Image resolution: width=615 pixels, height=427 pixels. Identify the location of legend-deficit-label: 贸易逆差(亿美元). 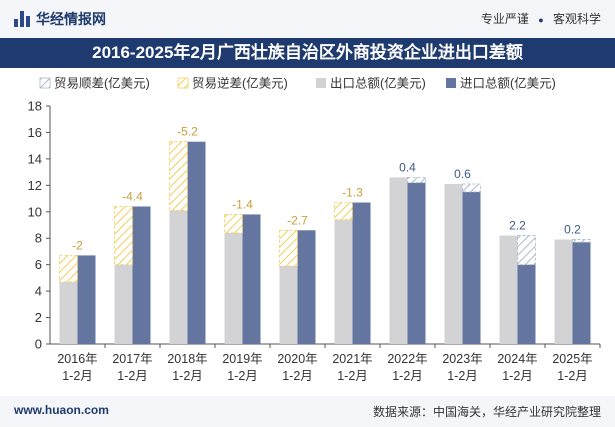
(240, 83).